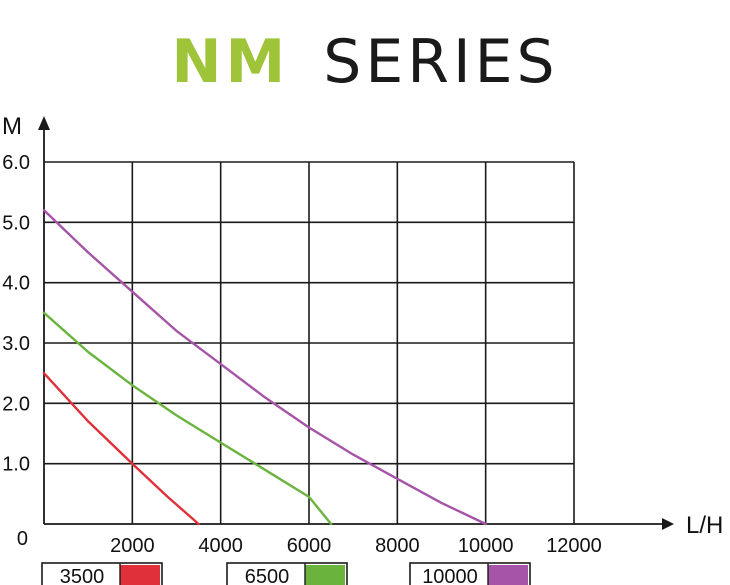 The height and width of the screenshot is (585, 730). What do you see at coordinates (309, 546) in the screenshot?
I see `x-tick-label: 6000` at bounding box center [309, 546].